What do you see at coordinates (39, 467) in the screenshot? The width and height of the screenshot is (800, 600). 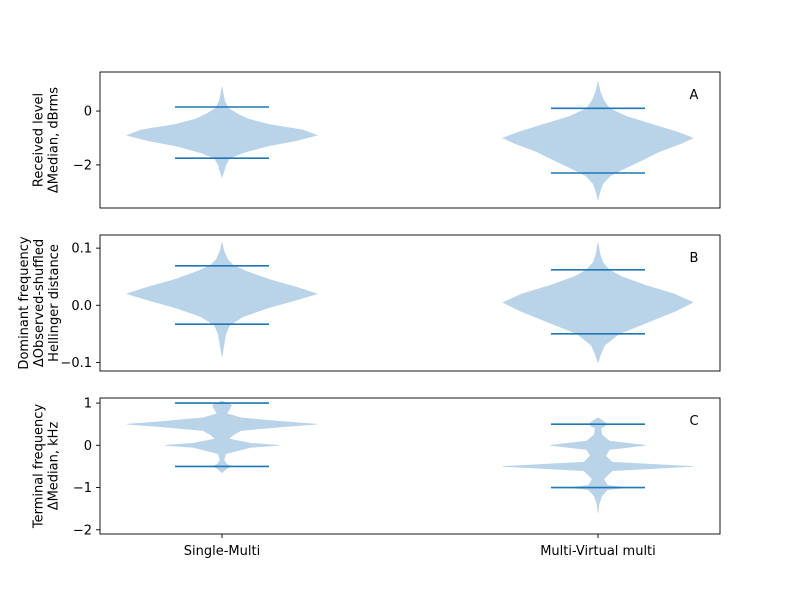 I see `y-axis-label: Terminal frequency` at bounding box center [39, 467].